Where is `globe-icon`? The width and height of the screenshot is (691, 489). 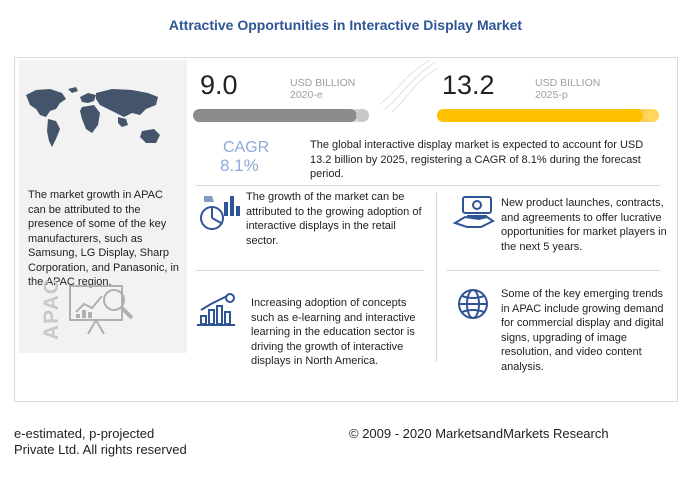 globe-icon is located at coordinates (473, 304).